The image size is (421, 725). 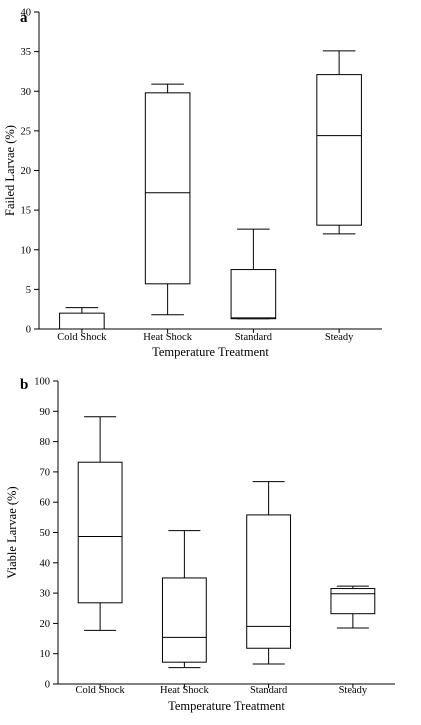 I want to click on y-tick-label: 60, so click(x=45, y=503).